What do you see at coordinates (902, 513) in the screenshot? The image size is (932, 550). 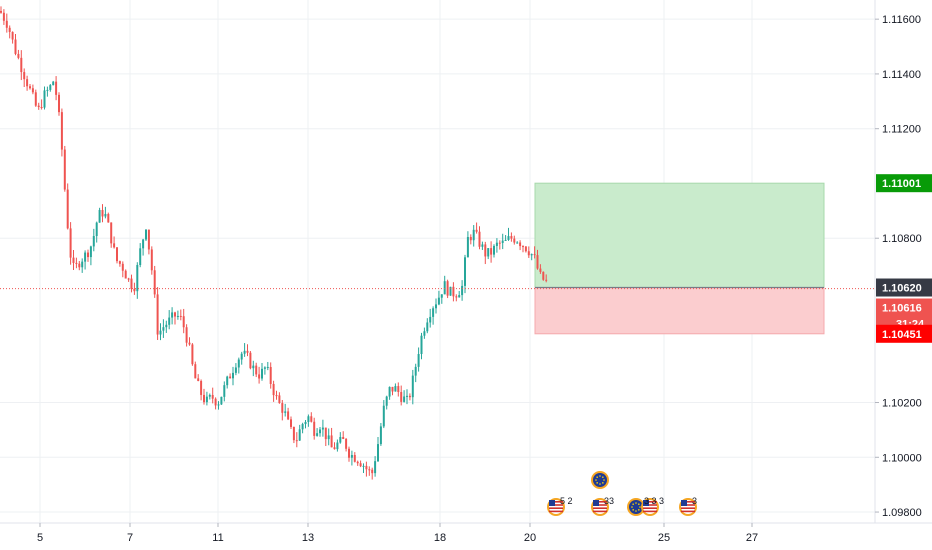 I see `price-tick-label: 1.09800` at bounding box center [902, 513].